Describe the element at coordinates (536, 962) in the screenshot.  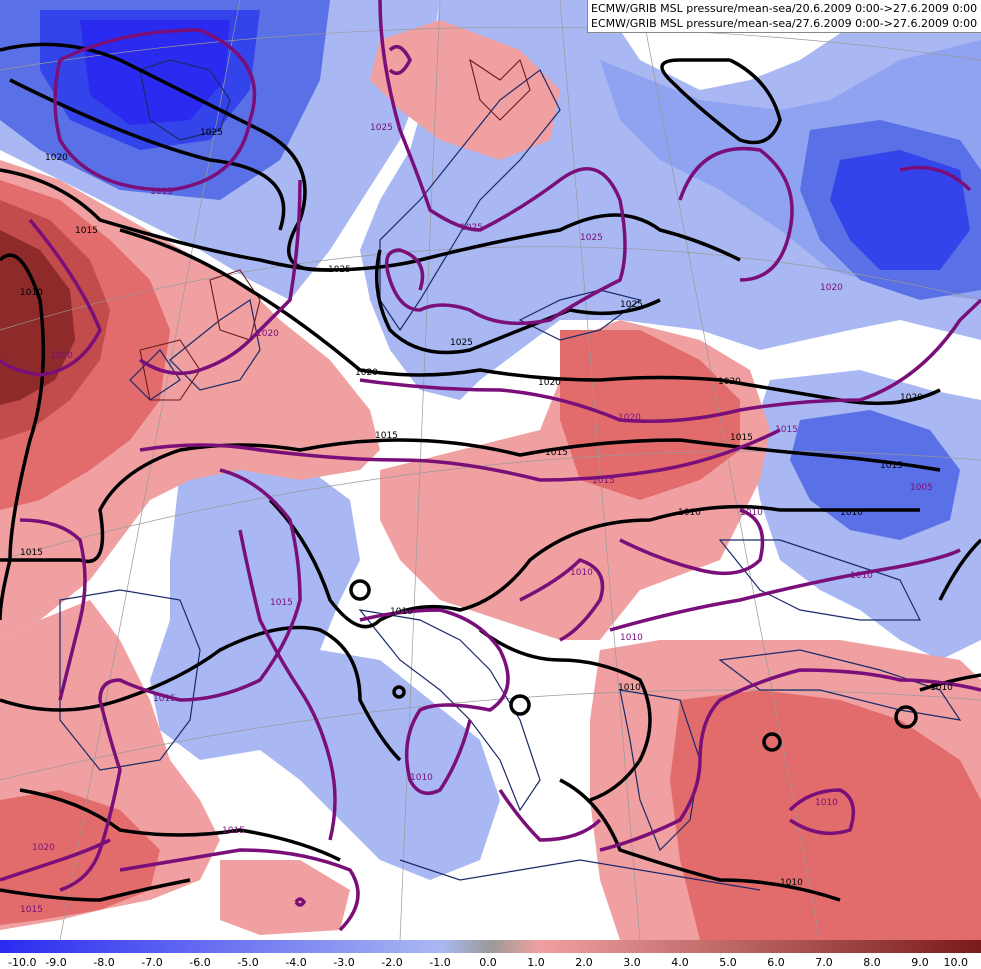
I see `scale-tick-label: 1.0` at that location.